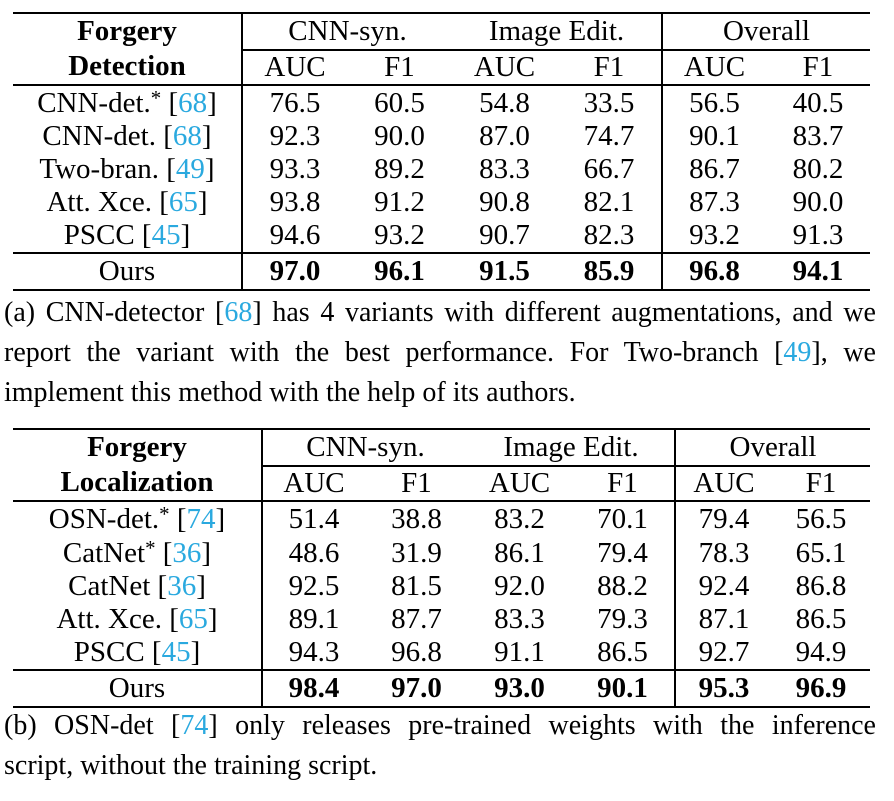 The height and width of the screenshot is (801, 894). What do you see at coordinates (128, 137) in the screenshot?
I see `method-label: CNN-det. [68]` at bounding box center [128, 137].